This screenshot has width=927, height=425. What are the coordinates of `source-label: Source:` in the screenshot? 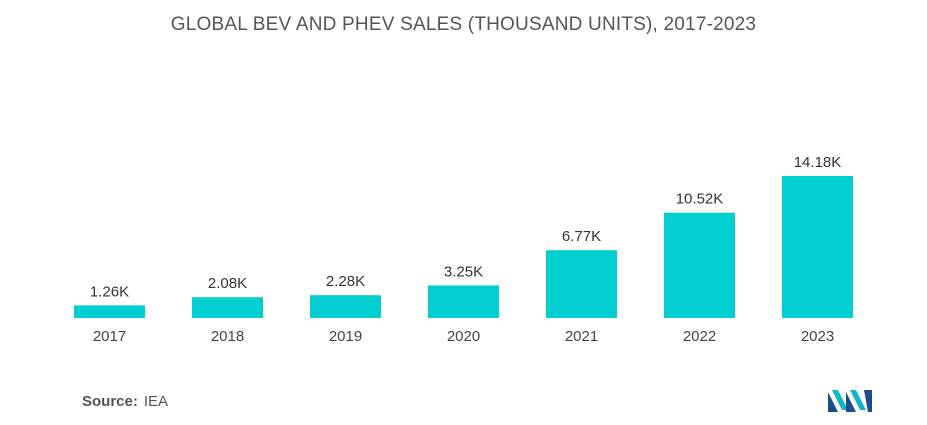 It's located at (110, 401).